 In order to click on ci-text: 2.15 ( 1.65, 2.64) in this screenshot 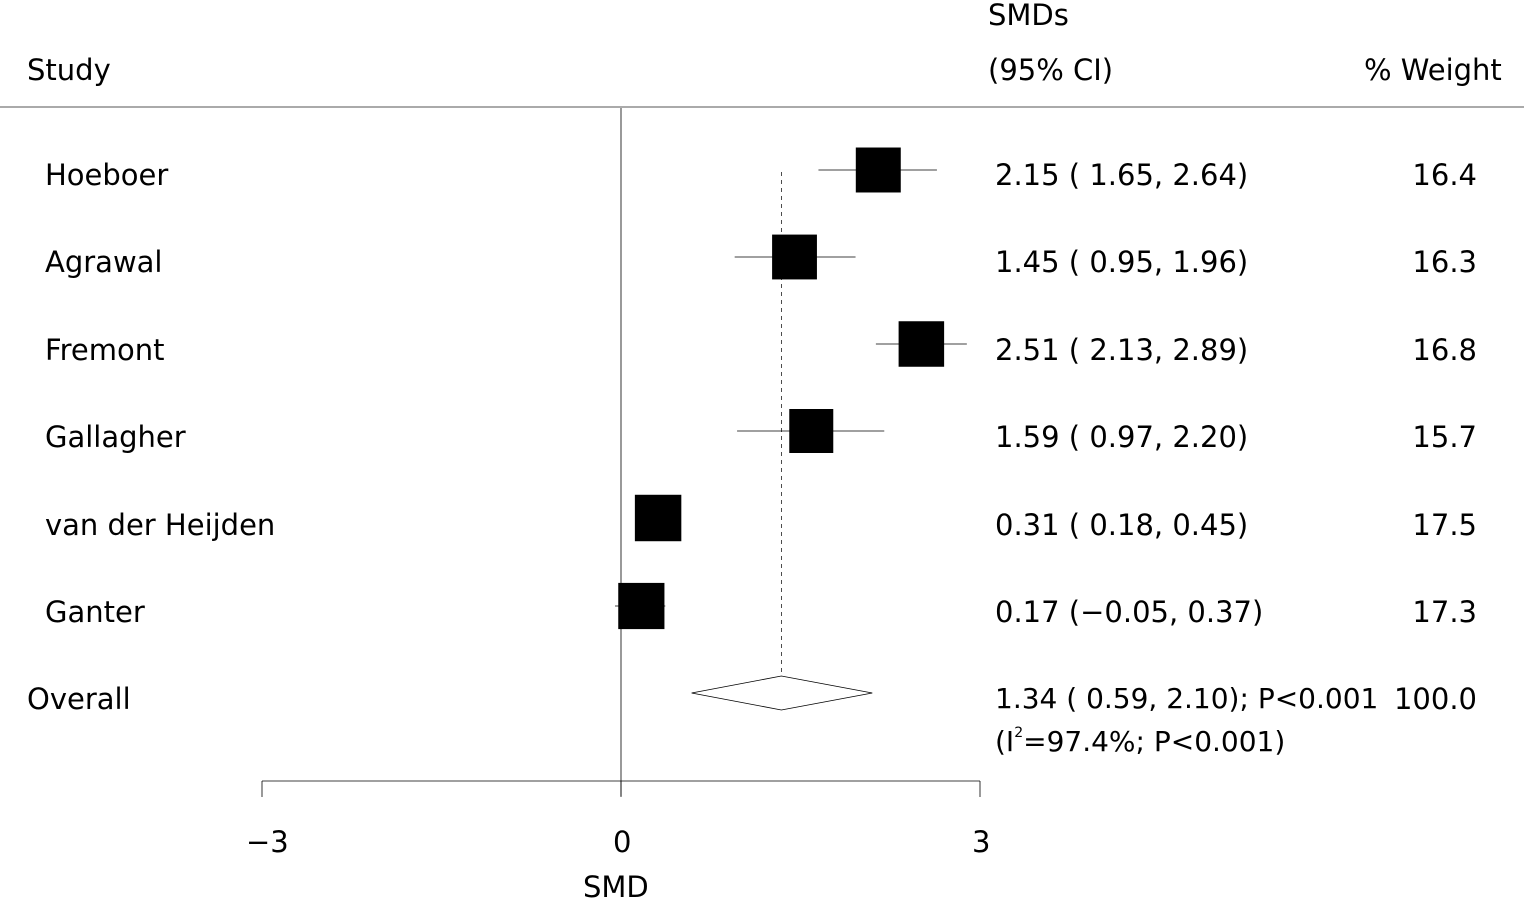, I will do `click(1122, 175)`.